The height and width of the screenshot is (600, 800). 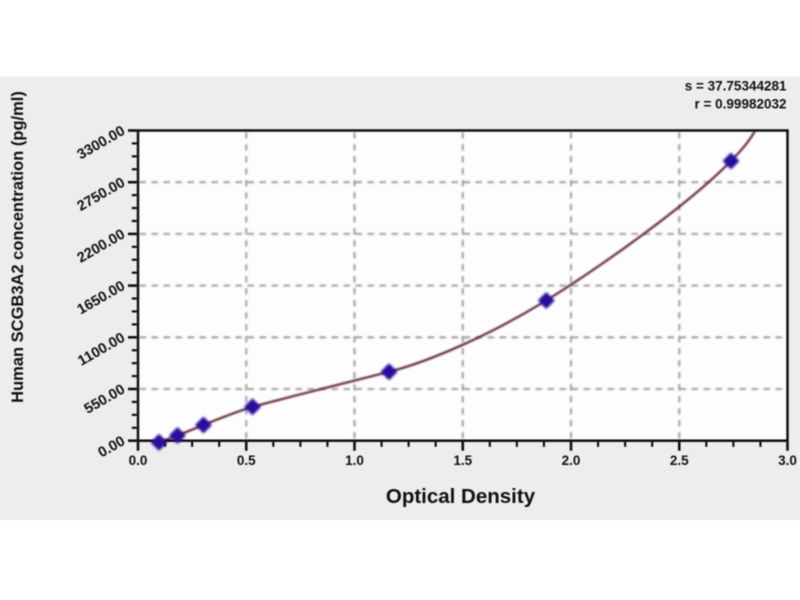 What do you see at coordinates (679, 460) in the screenshot?
I see `svg-text: 2.5` at bounding box center [679, 460].